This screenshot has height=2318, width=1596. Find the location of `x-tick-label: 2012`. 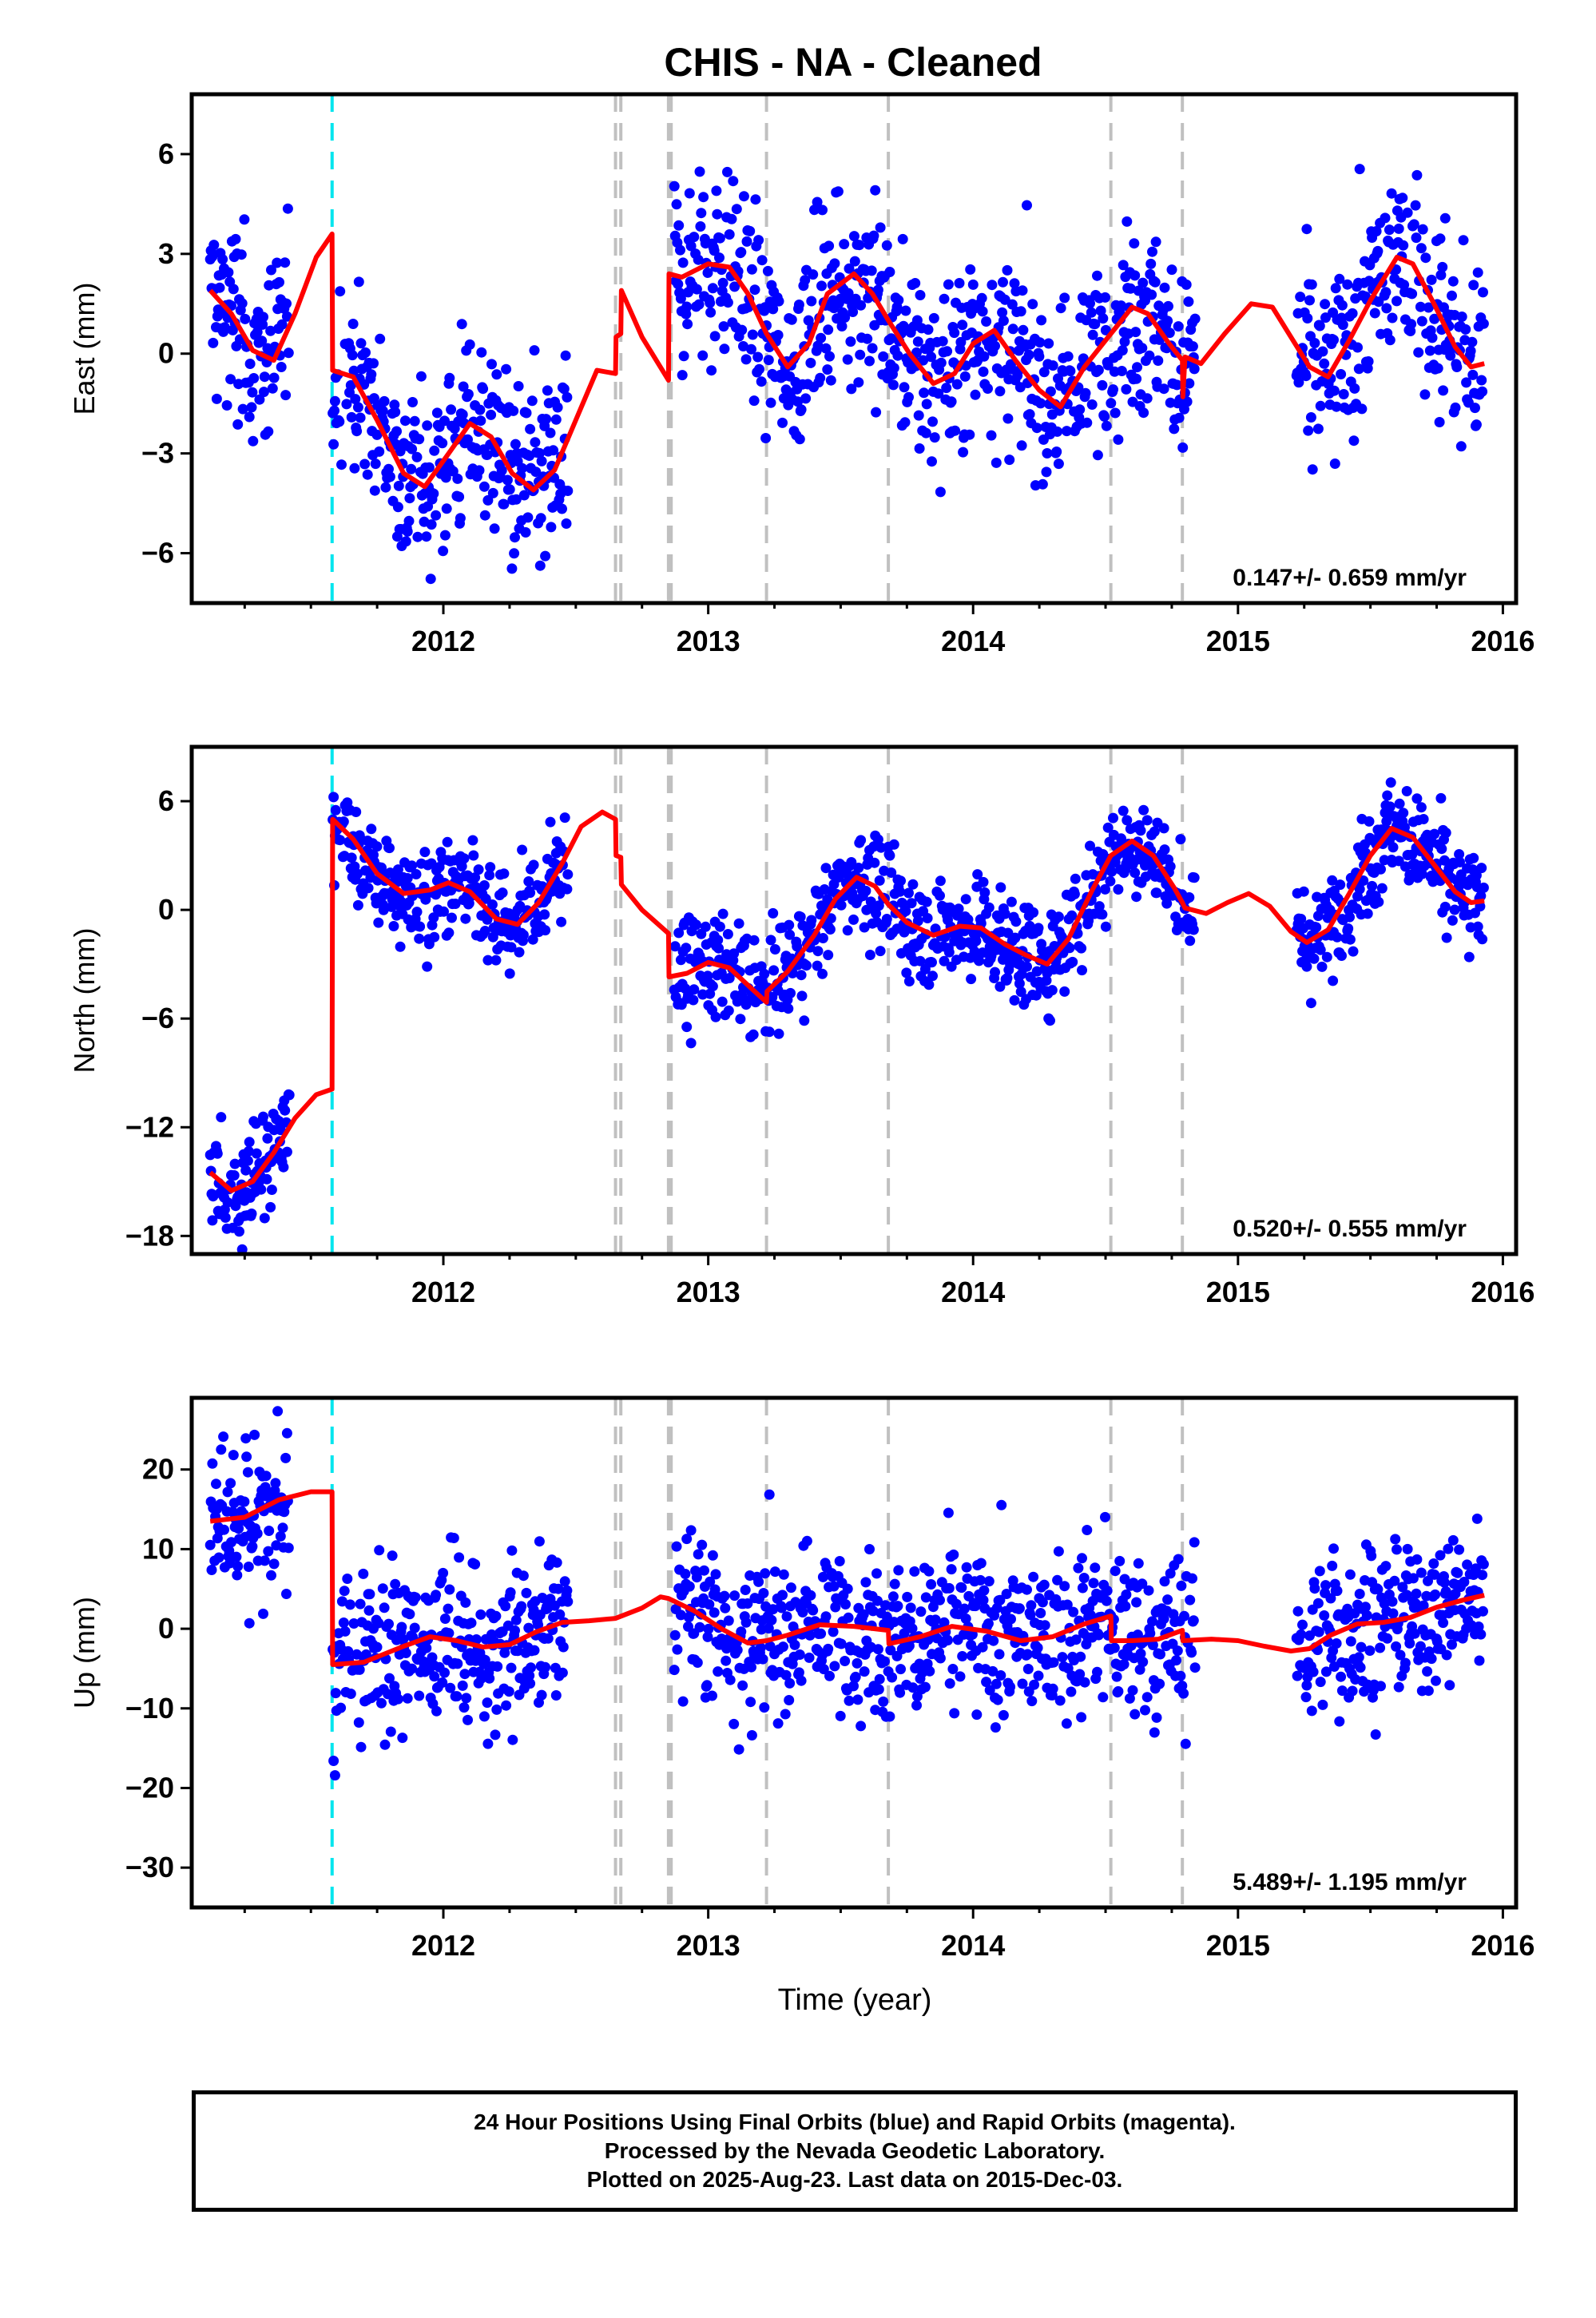

x-tick-label: 2012 is located at coordinates (443, 641).